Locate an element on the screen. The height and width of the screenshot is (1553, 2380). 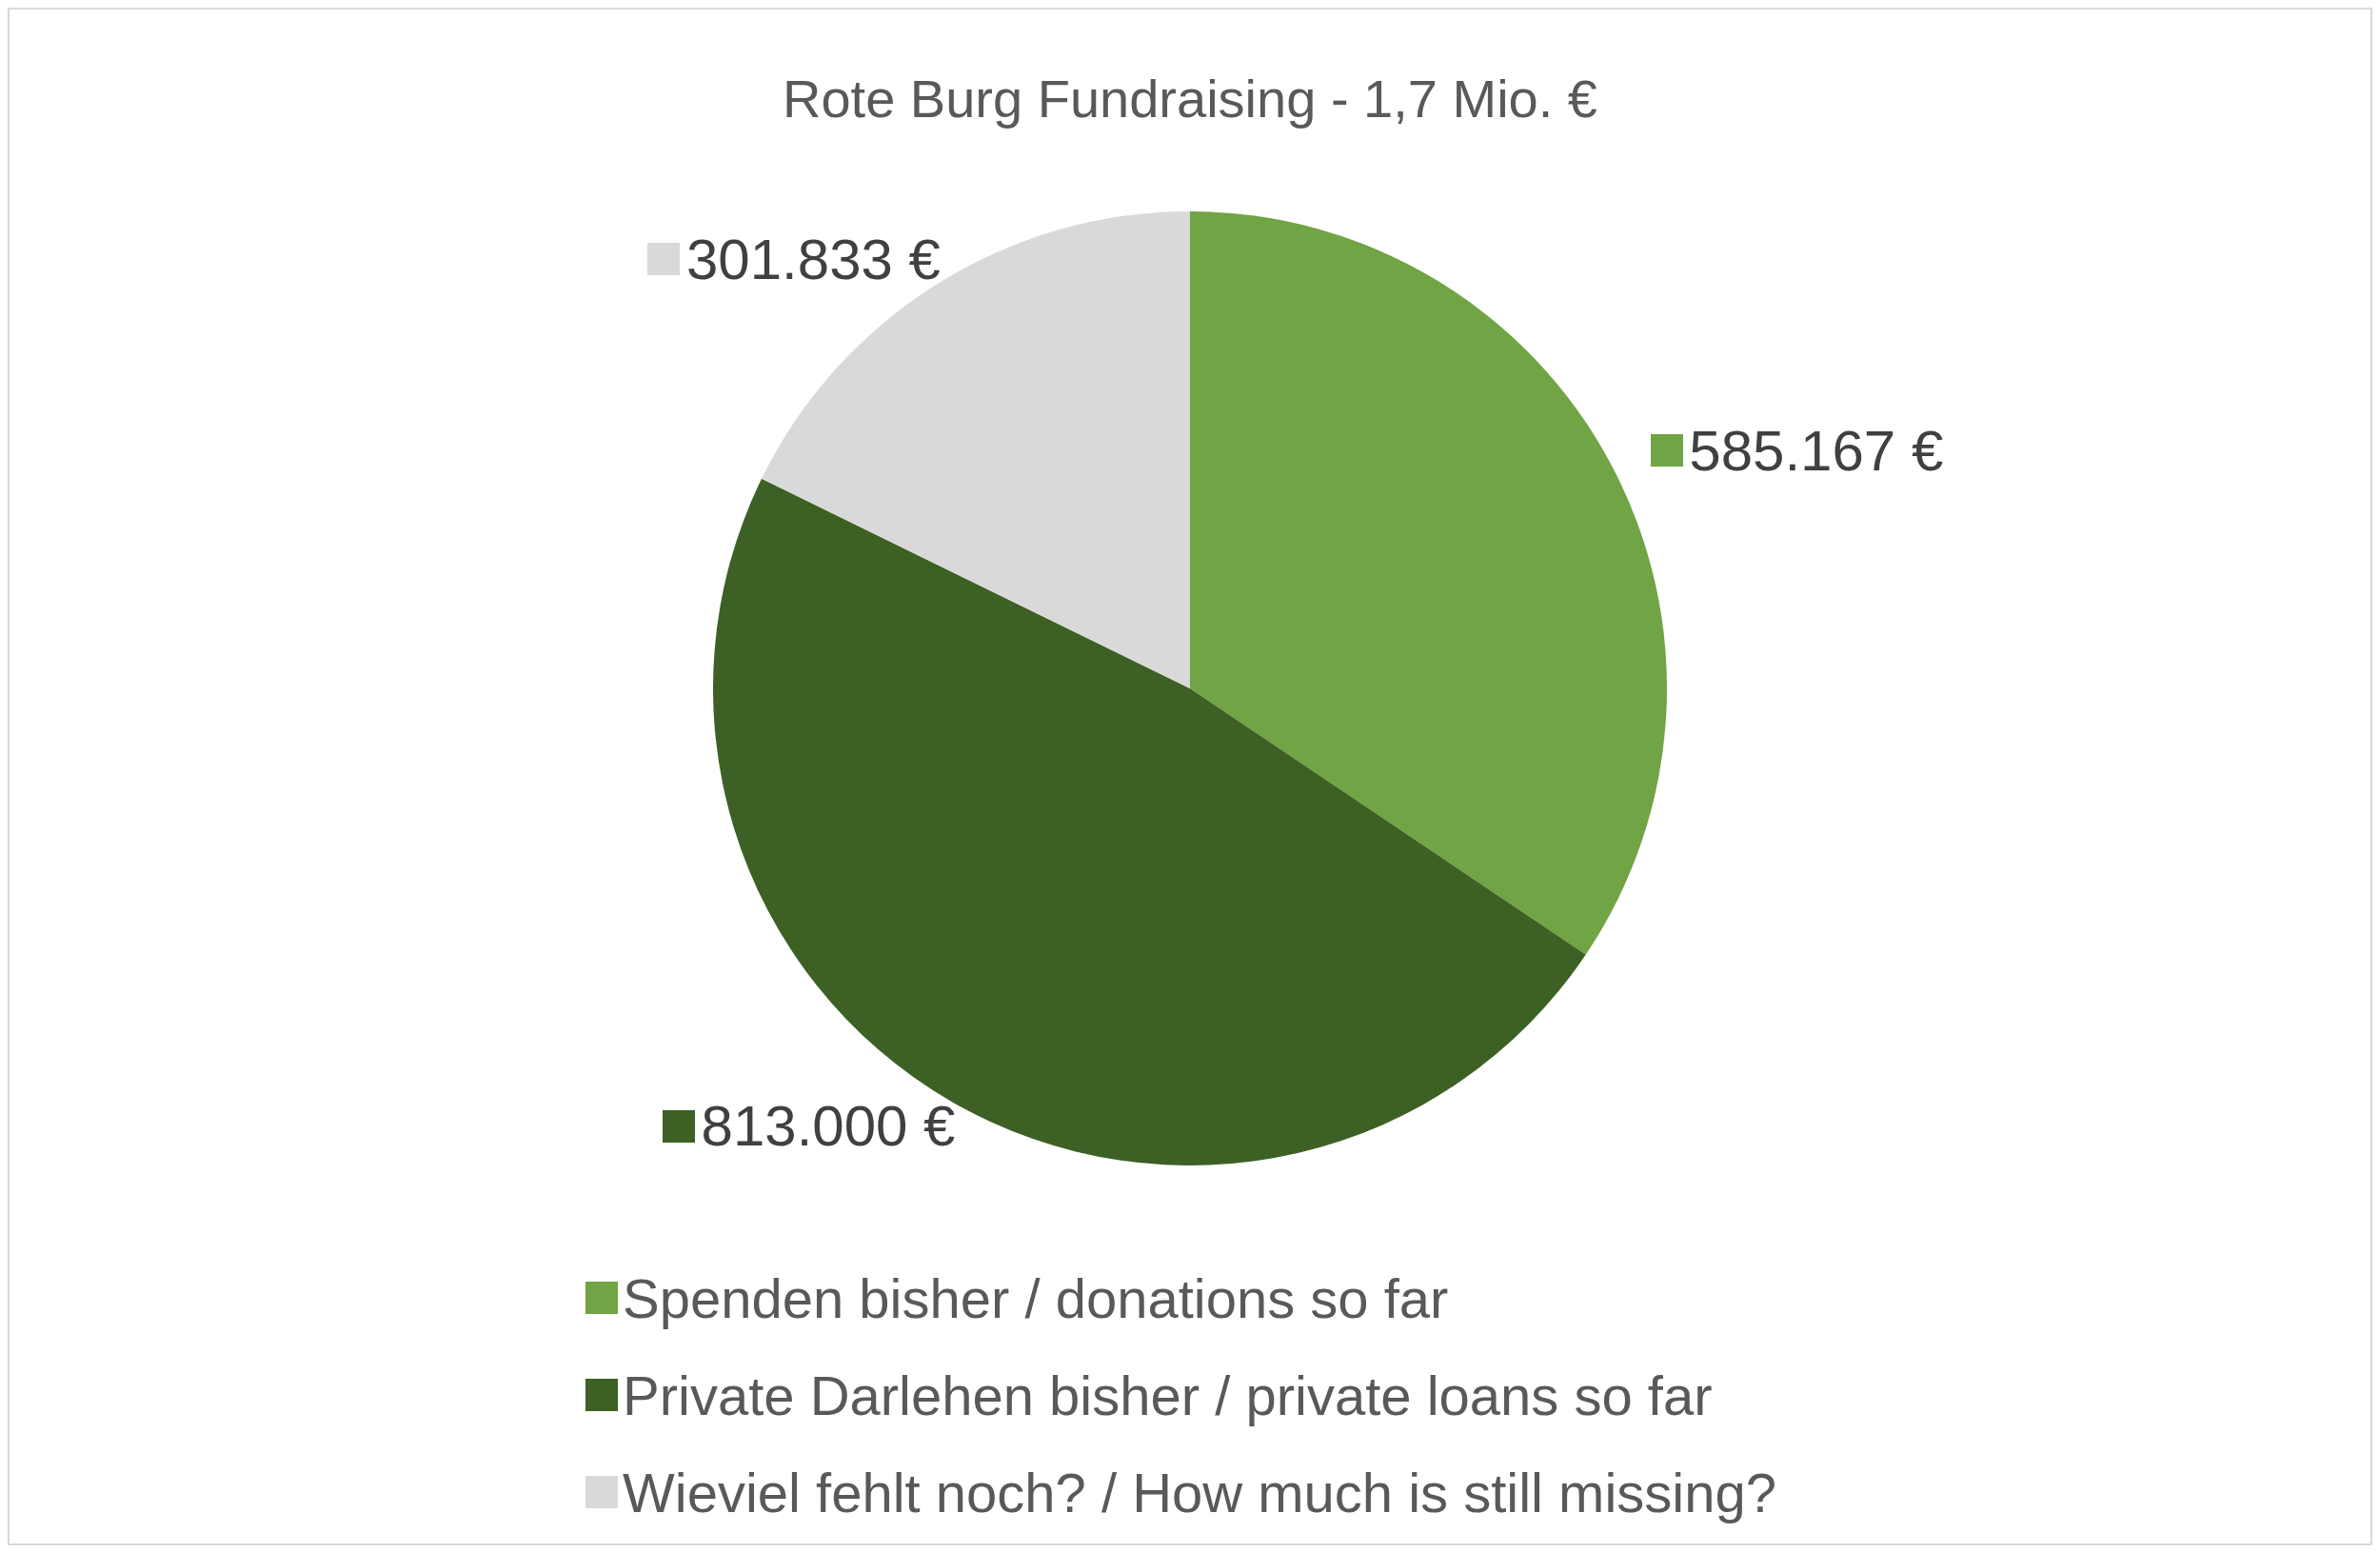
data-label: 813.000 € is located at coordinates (828, 1126).